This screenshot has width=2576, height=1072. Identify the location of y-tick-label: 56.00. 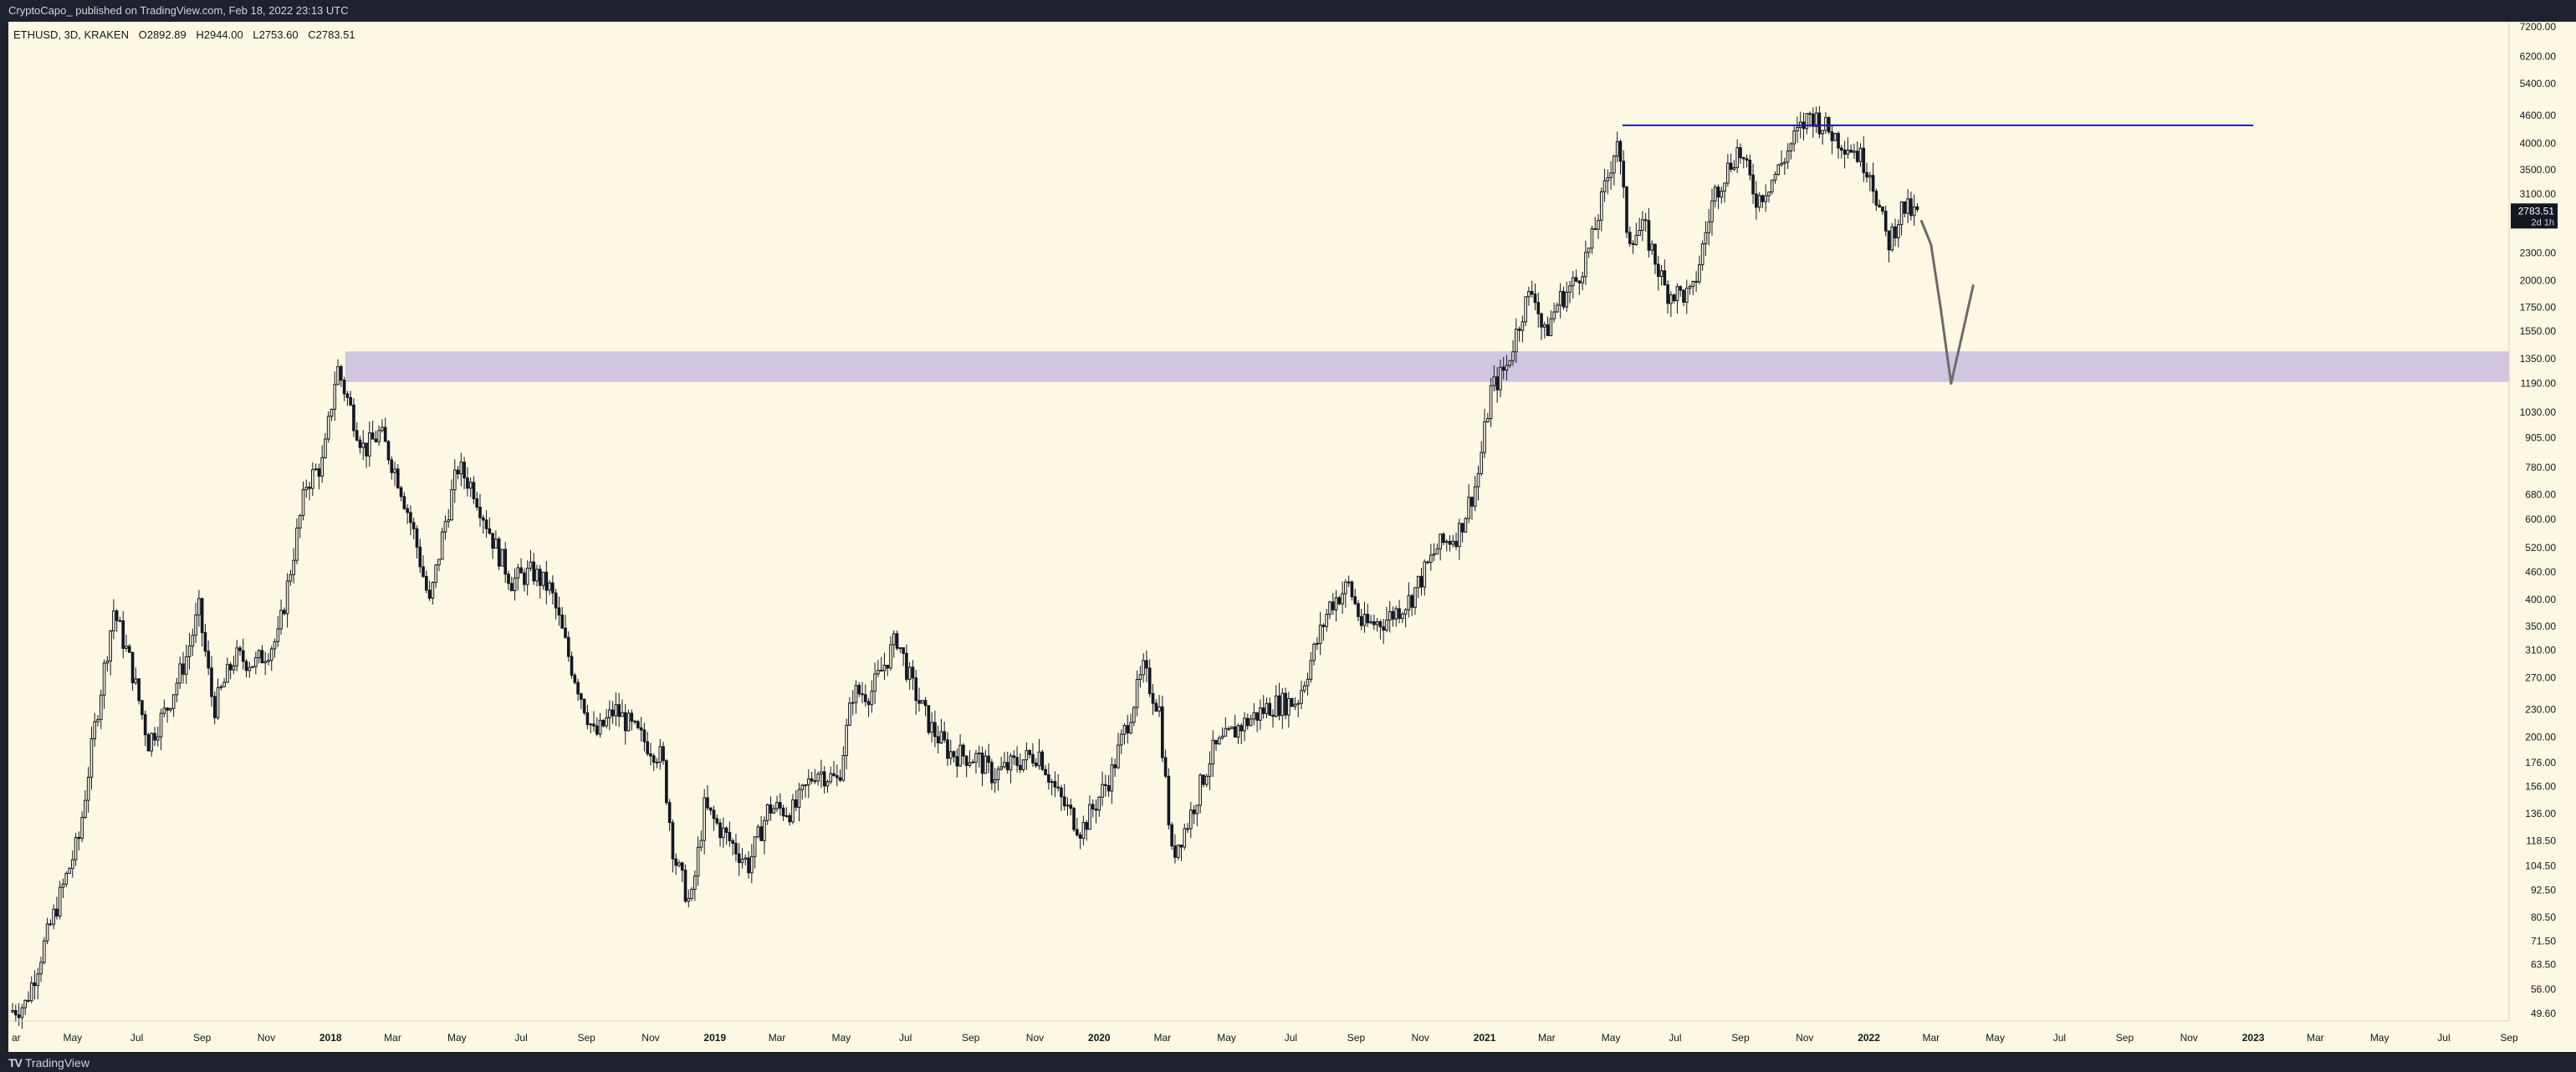
(2543, 989).